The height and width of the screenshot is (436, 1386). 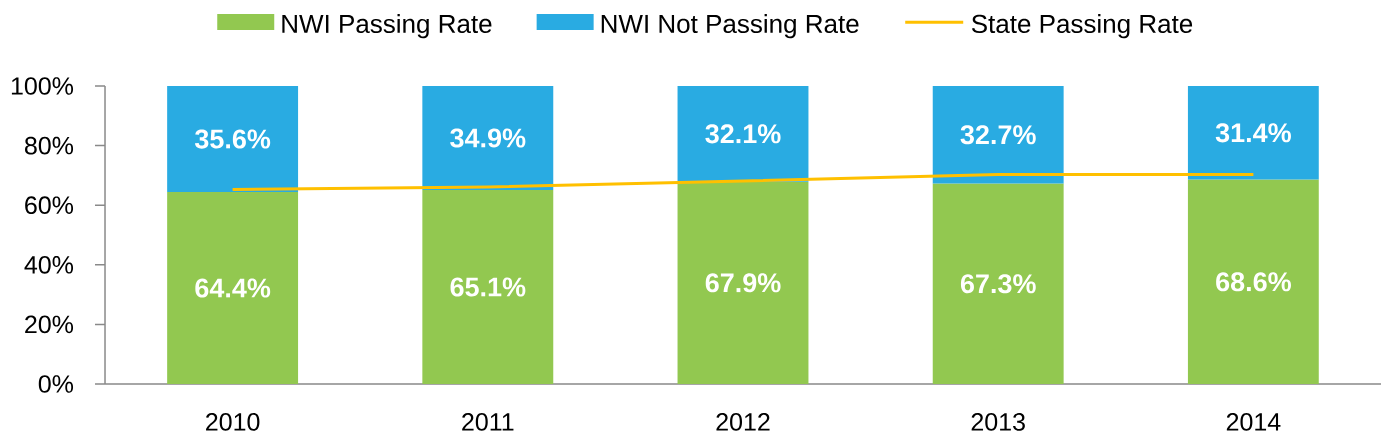 I want to click on line-series, so click(x=743, y=182).